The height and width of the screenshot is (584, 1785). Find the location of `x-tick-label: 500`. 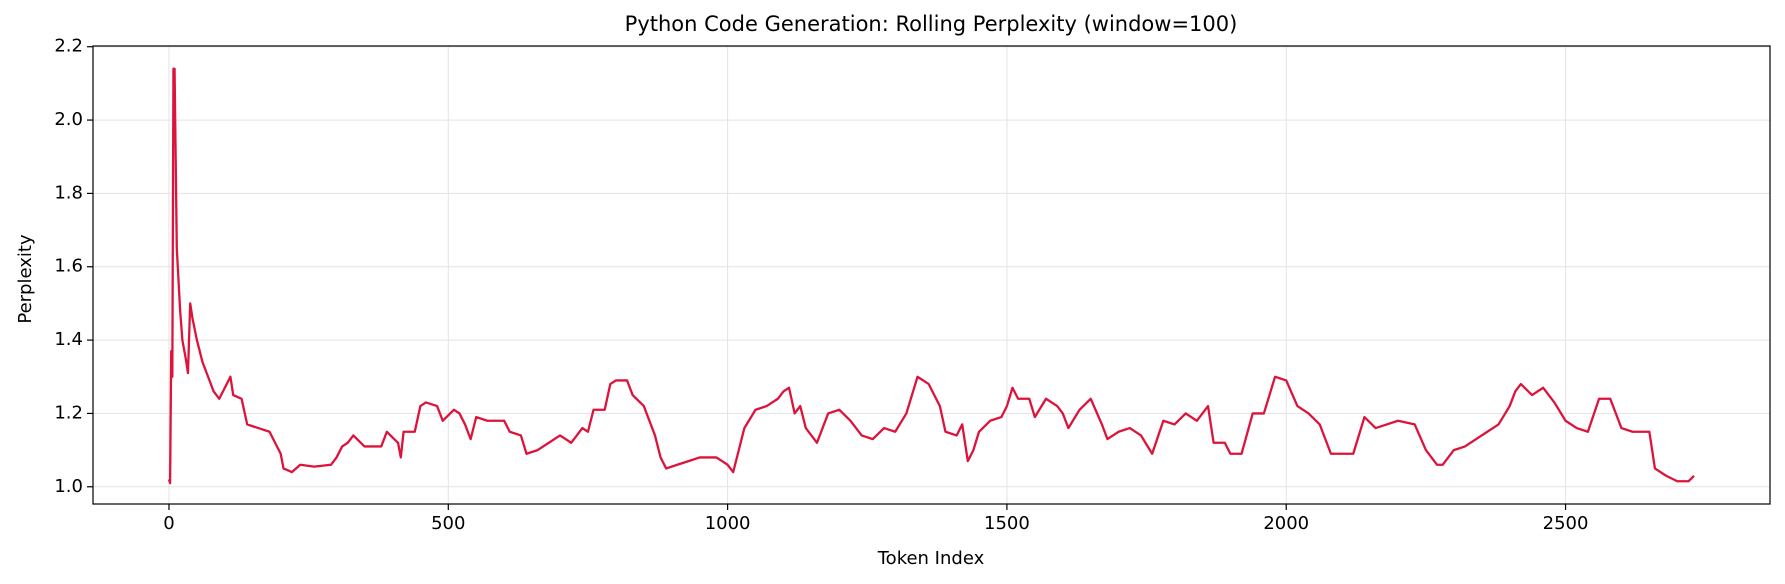

x-tick-label: 500 is located at coordinates (448, 523).